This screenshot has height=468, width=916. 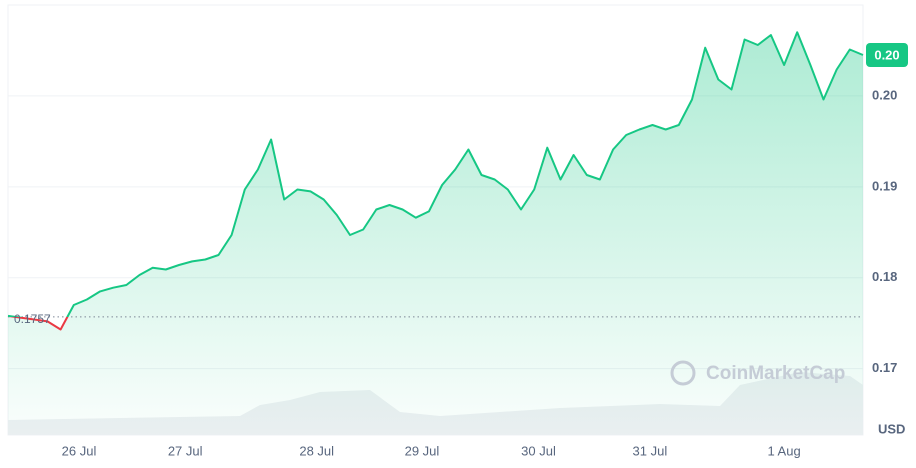 I want to click on x-tick-label: 28 Jul, so click(x=316, y=450).